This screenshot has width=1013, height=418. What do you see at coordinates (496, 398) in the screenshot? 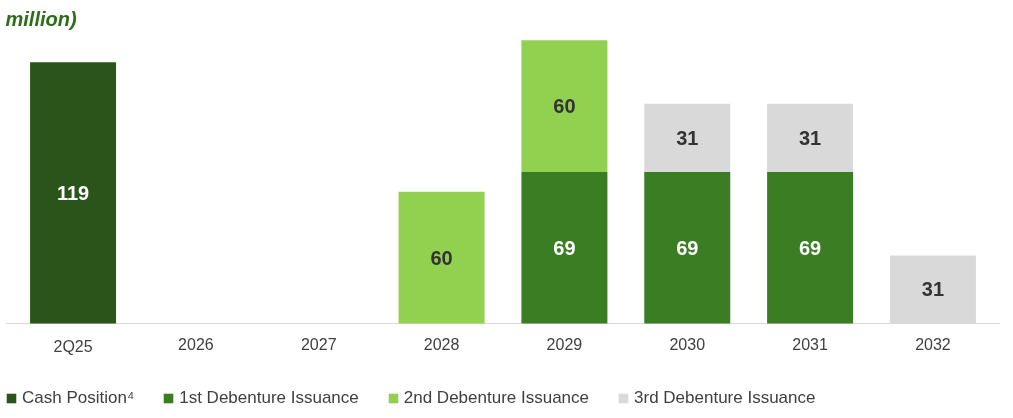
I see `legend-label: 2nd Debenture Issuance` at bounding box center [496, 398].